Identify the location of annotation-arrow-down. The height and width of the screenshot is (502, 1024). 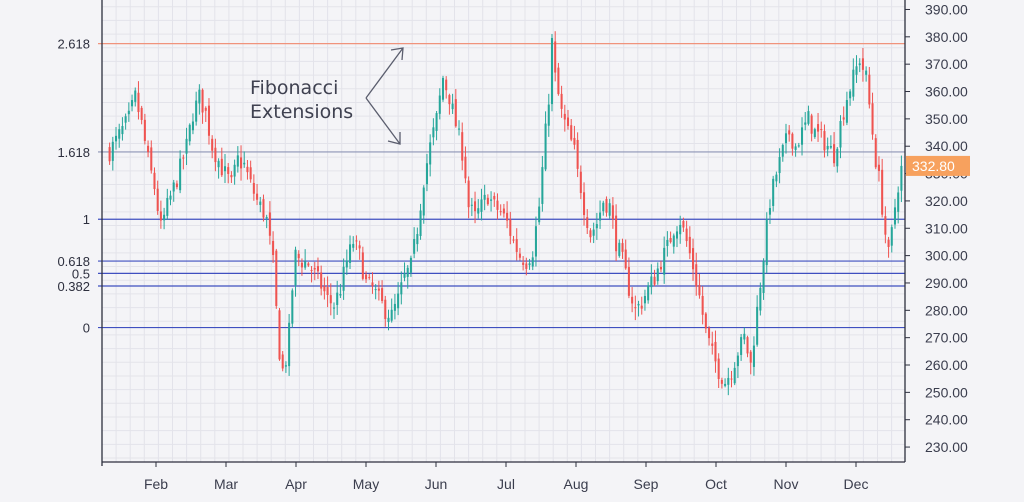
(383, 121).